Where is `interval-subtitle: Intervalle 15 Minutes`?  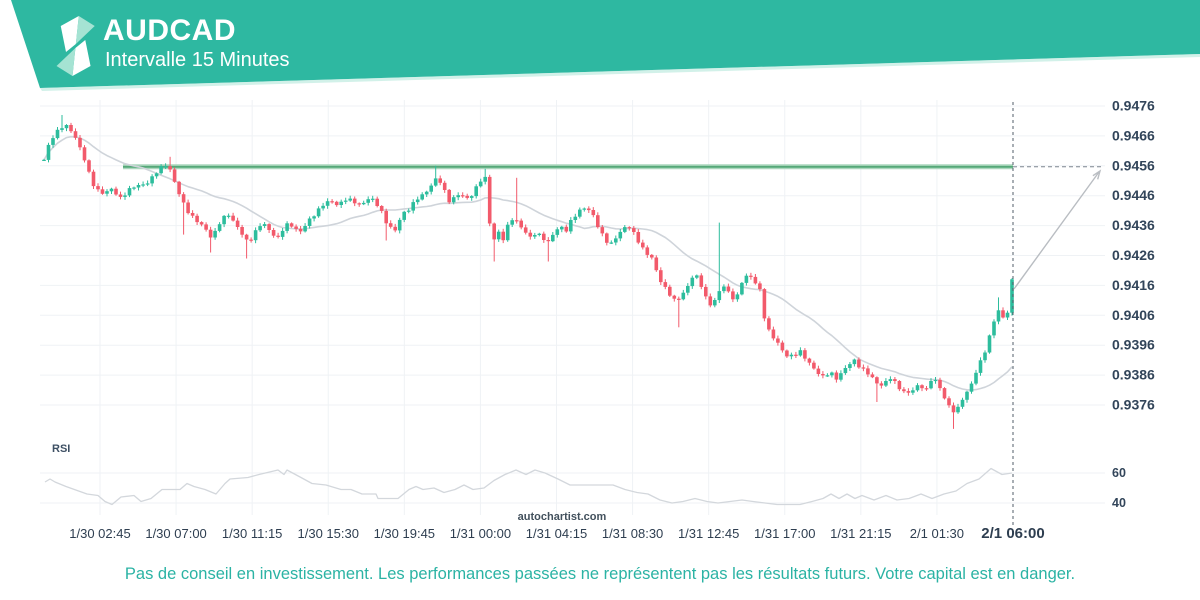 interval-subtitle: Intervalle 15 Minutes is located at coordinates (197, 60).